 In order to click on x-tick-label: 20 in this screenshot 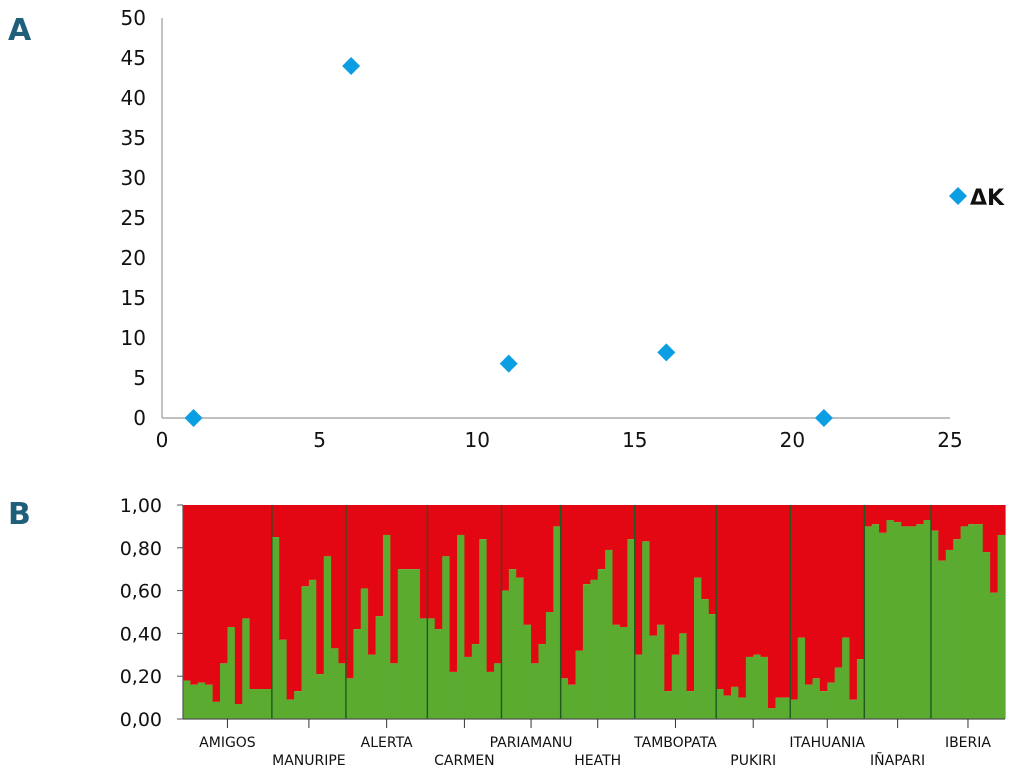, I will do `click(792, 440)`.